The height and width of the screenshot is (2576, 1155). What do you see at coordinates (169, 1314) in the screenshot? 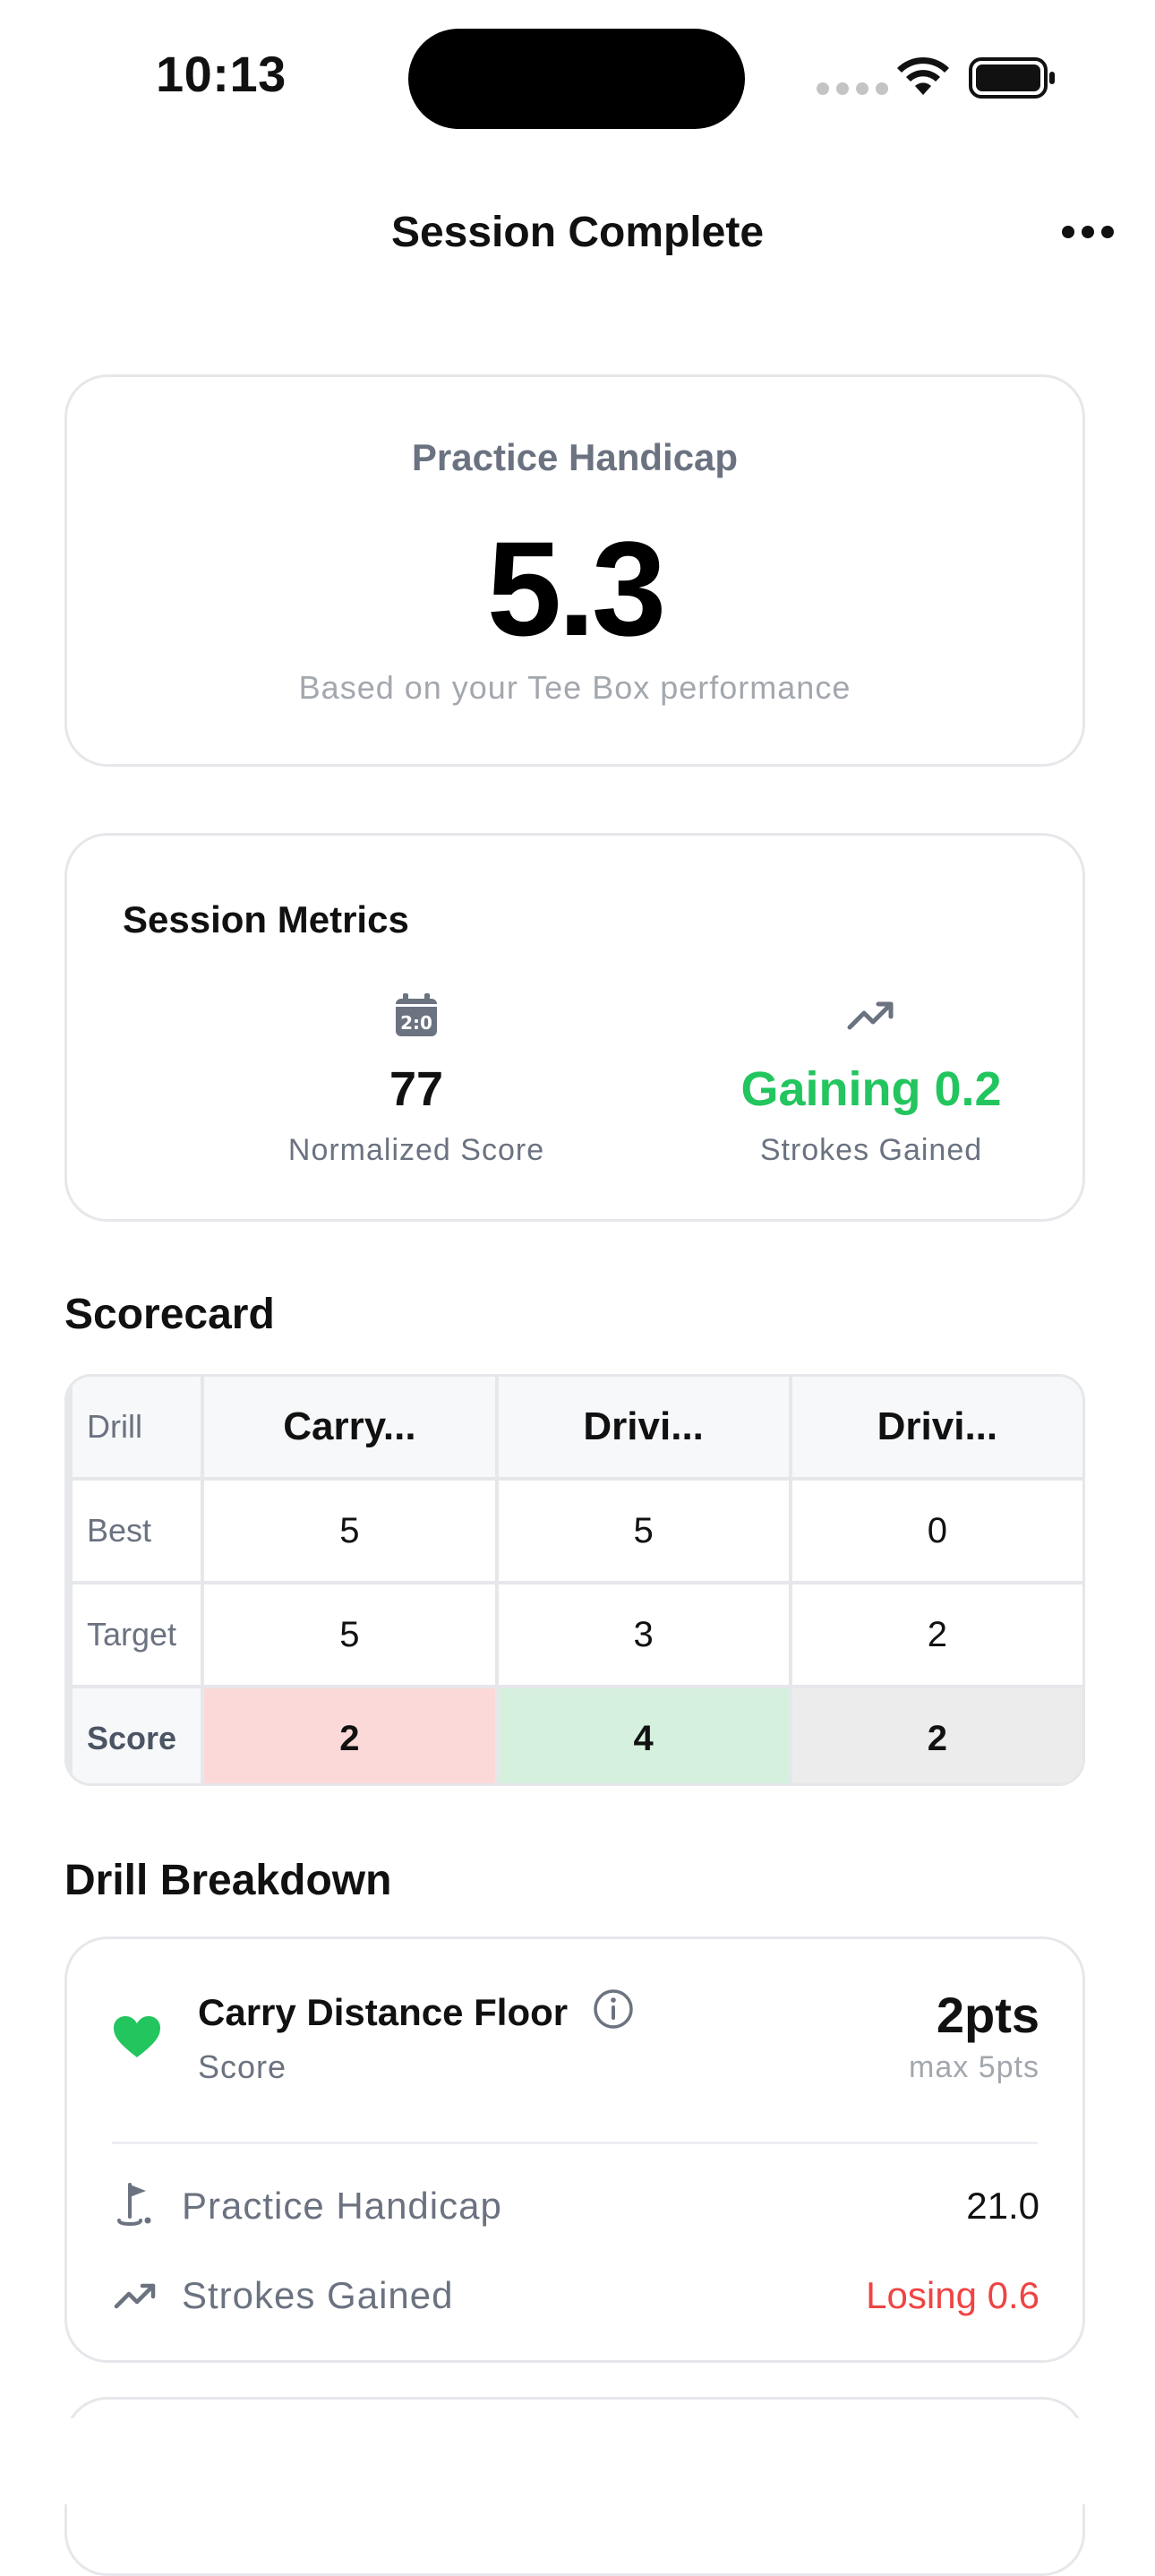
I see `scorecard-title: Scorecard` at bounding box center [169, 1314].